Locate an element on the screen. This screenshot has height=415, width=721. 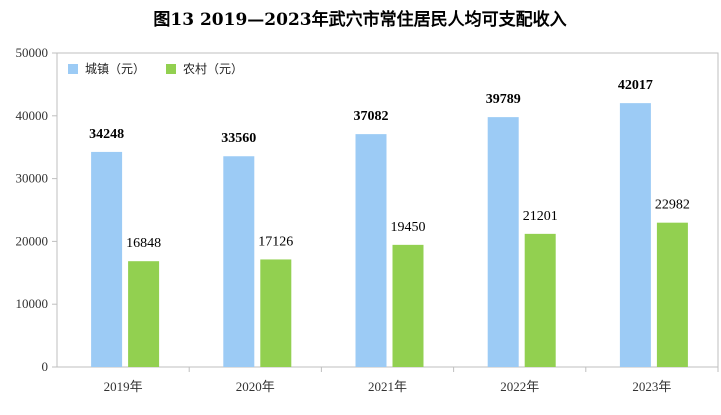
data-label-urban: 39789 is located at coordinates (503, 99).